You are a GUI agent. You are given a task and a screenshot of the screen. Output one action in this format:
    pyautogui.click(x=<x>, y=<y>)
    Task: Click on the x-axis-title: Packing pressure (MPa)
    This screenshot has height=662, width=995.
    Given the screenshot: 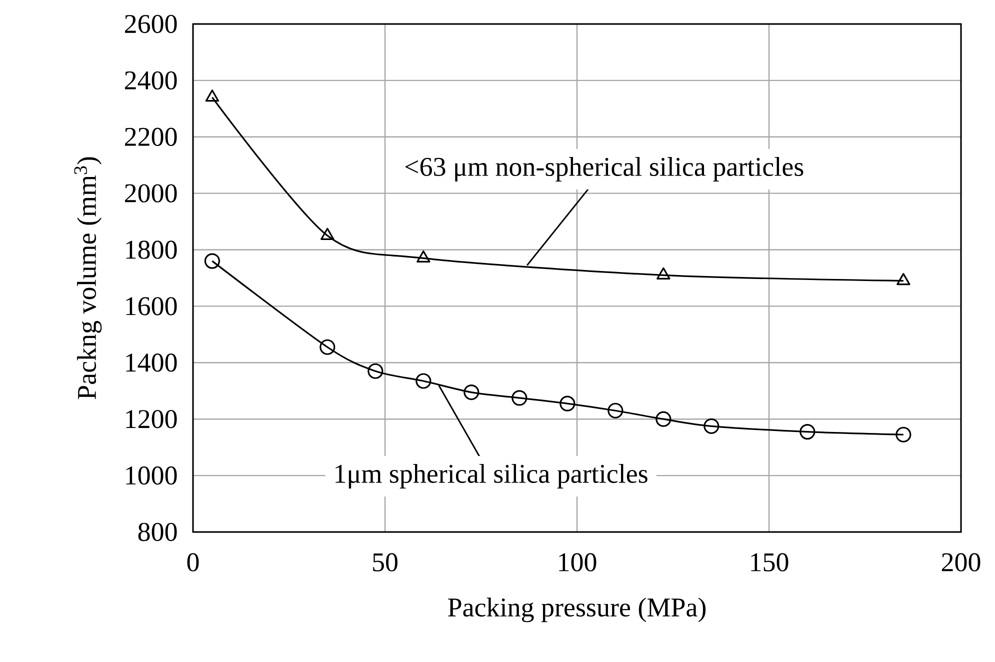 What is the action you would take?
    pyautogui.click(x=577, y=610)
    